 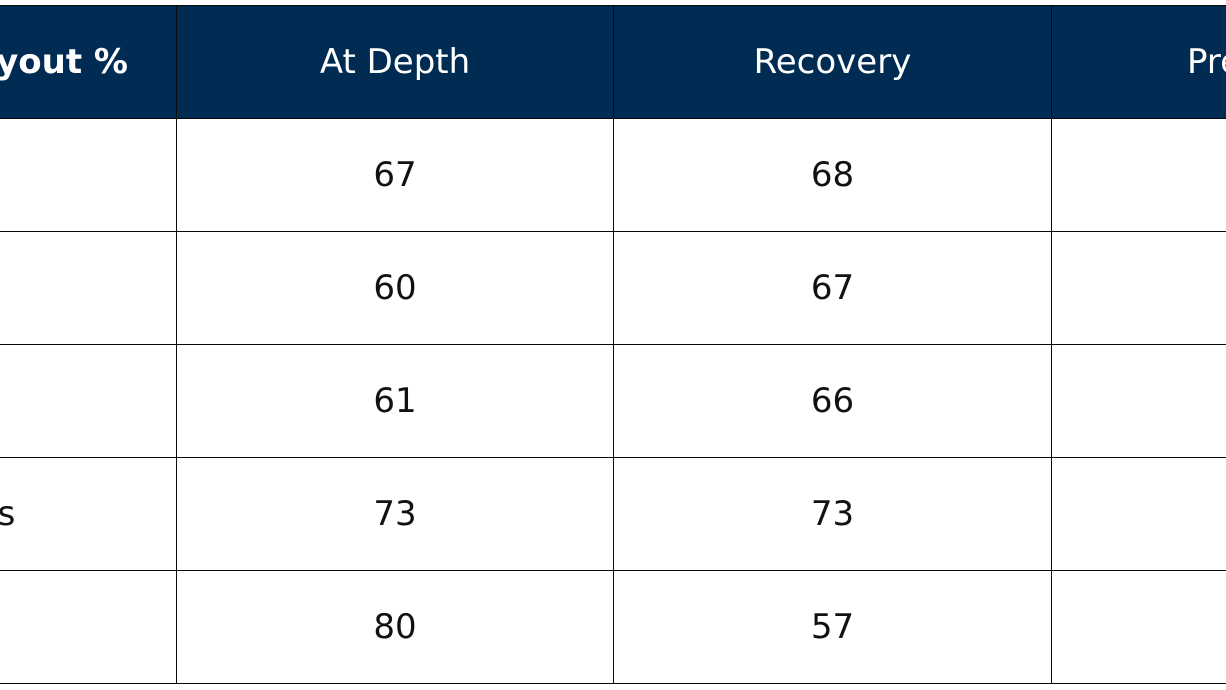 I want to click on row-label-cell: x-Banks, so click(x=88, y=514).